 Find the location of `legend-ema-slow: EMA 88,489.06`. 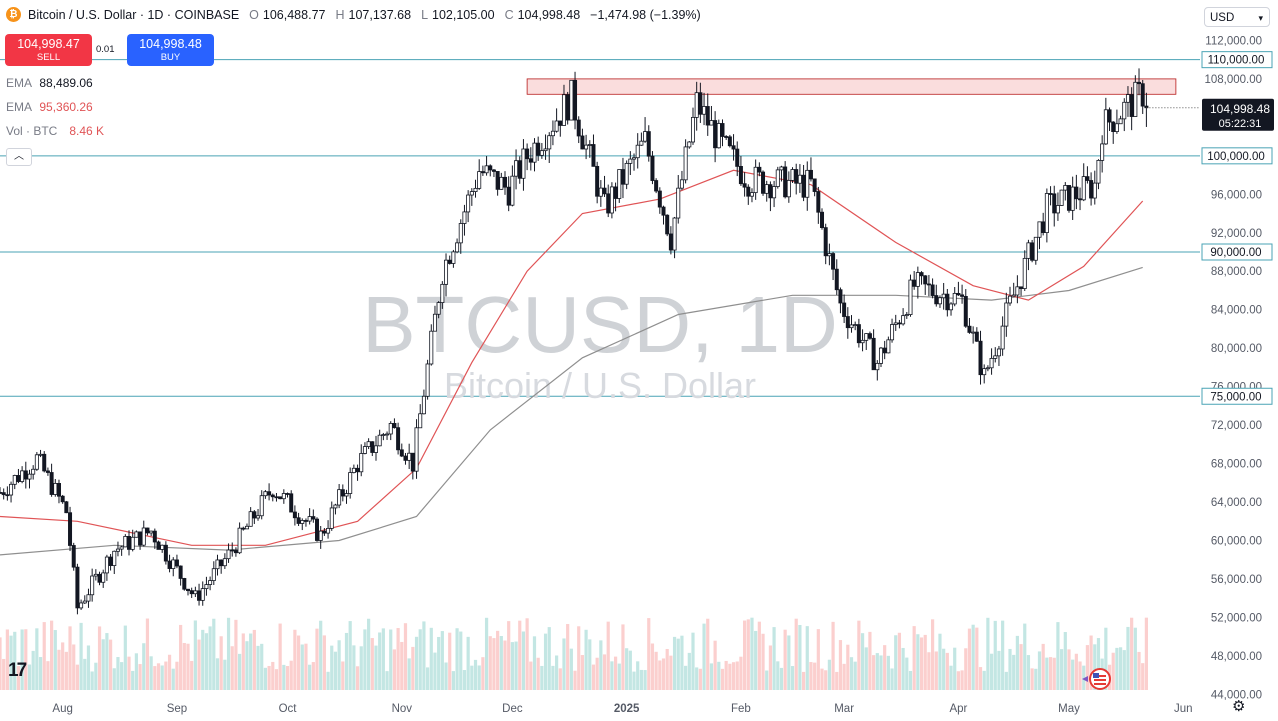

legend-ema-slow: EMA 88,489.06 is located at coordinates (49, 83).